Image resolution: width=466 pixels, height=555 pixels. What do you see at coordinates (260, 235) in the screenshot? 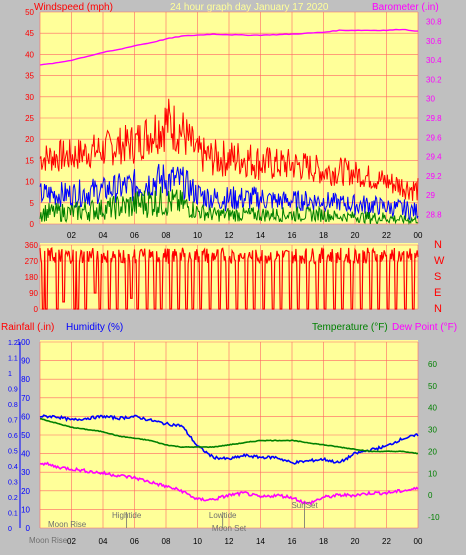
I see `wind-hour-label: 14` at bounding box center [260, 235].